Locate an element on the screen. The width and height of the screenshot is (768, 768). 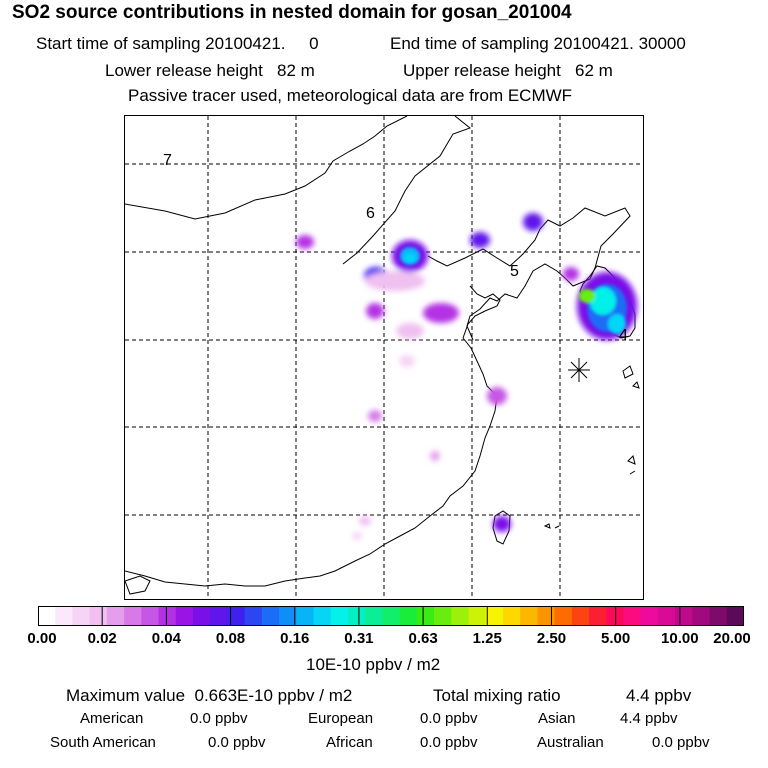
plume-shanxi is located at coordinates (375, 311).